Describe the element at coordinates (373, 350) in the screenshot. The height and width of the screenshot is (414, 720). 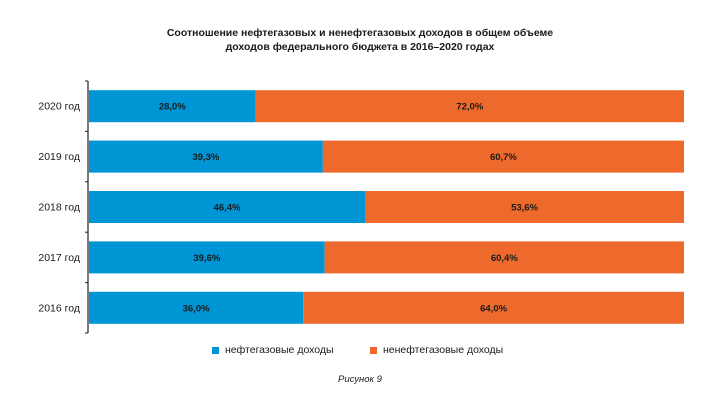
I see `legend-swatch-non-oil-gas` at that location.